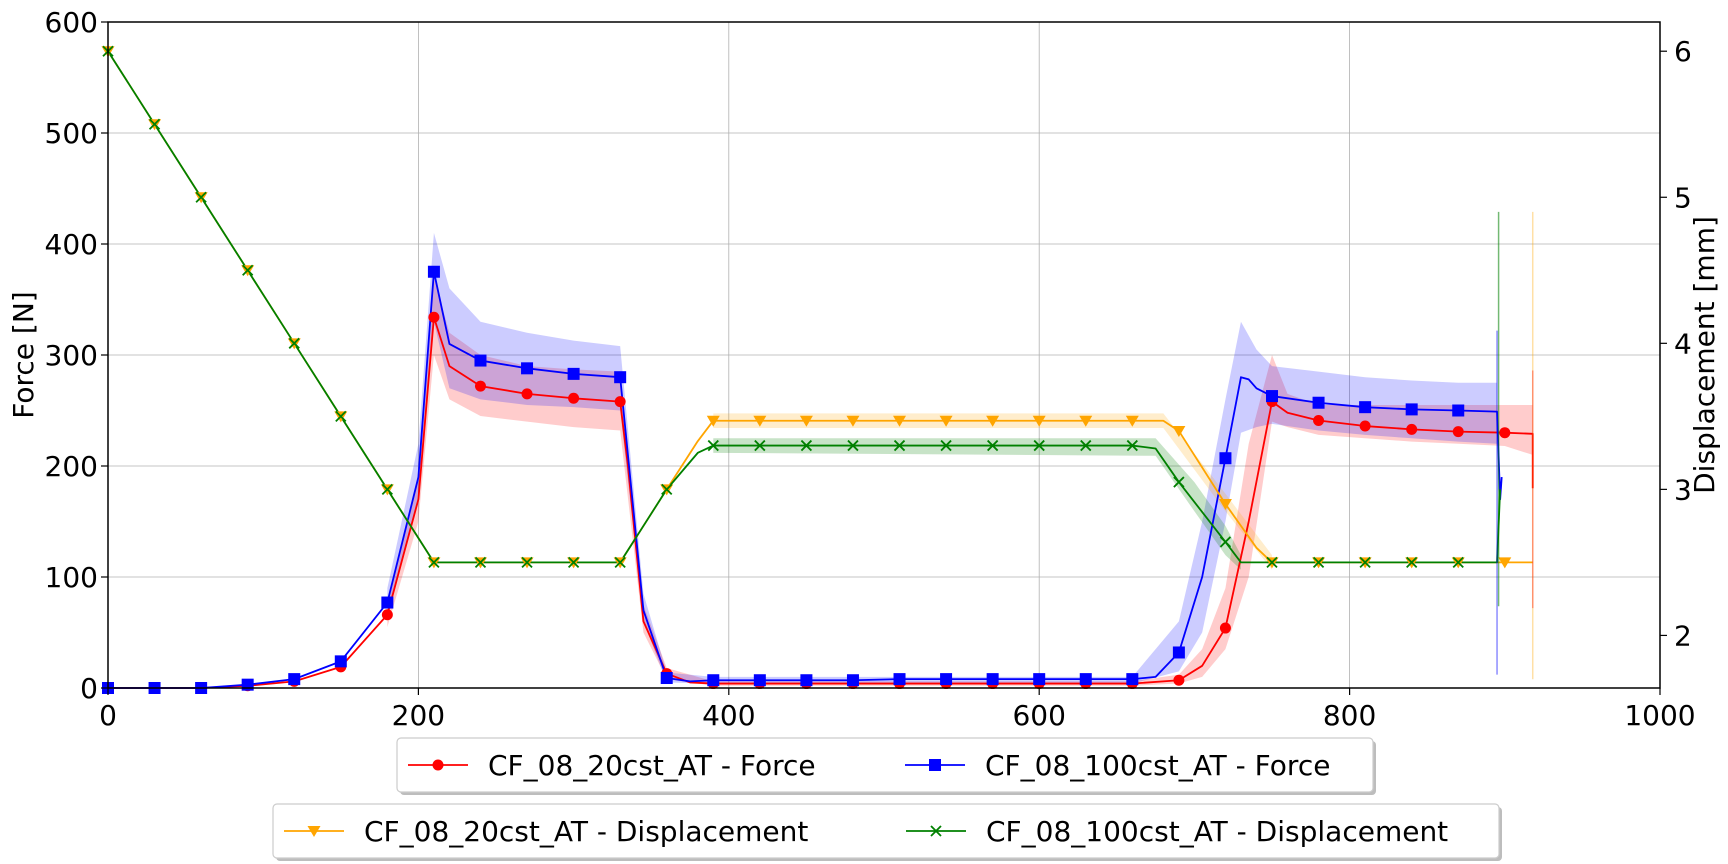 Image resolution: width=1728 pixels, height=864 pixels. Describe the element at coordinates (1157, 765) in the screenshot. I see `legend-entry: CF_08_100cst_AT - Force` at that location.